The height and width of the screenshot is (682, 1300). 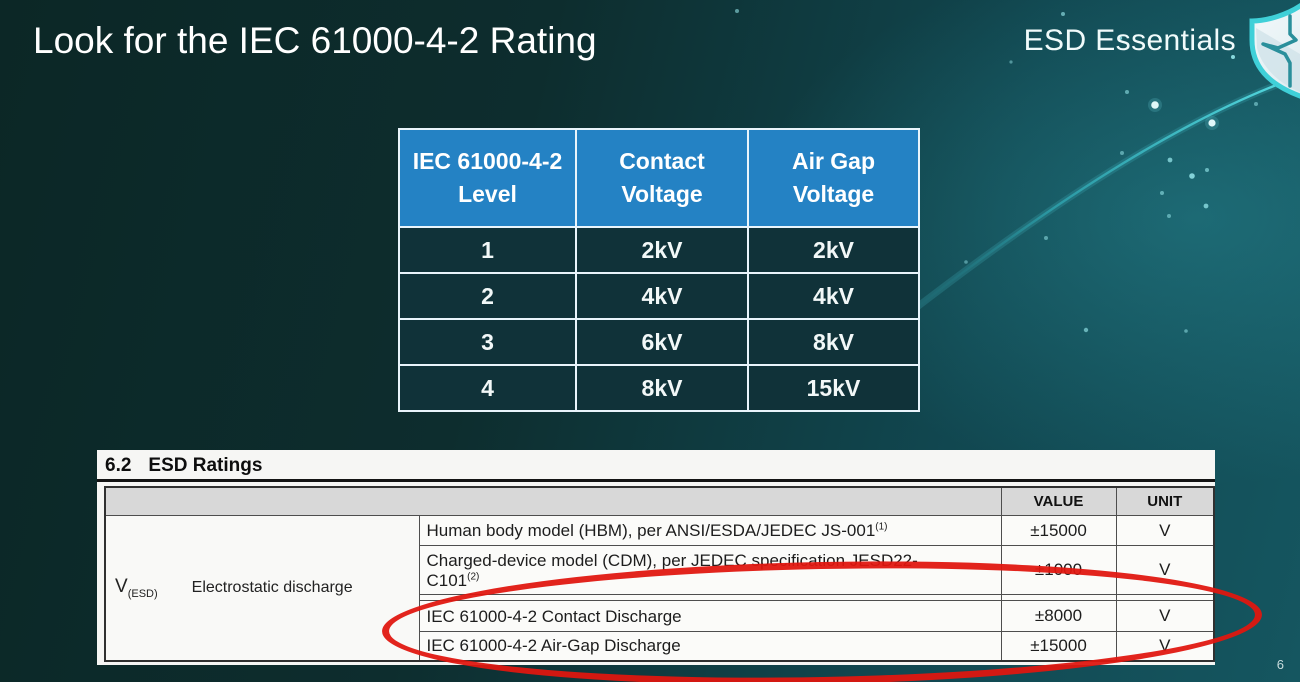 I want to click on ratings-row: IEC 61000-4-2 Air-Gap Discharge ±15000 V, so click(x=660, y=646).